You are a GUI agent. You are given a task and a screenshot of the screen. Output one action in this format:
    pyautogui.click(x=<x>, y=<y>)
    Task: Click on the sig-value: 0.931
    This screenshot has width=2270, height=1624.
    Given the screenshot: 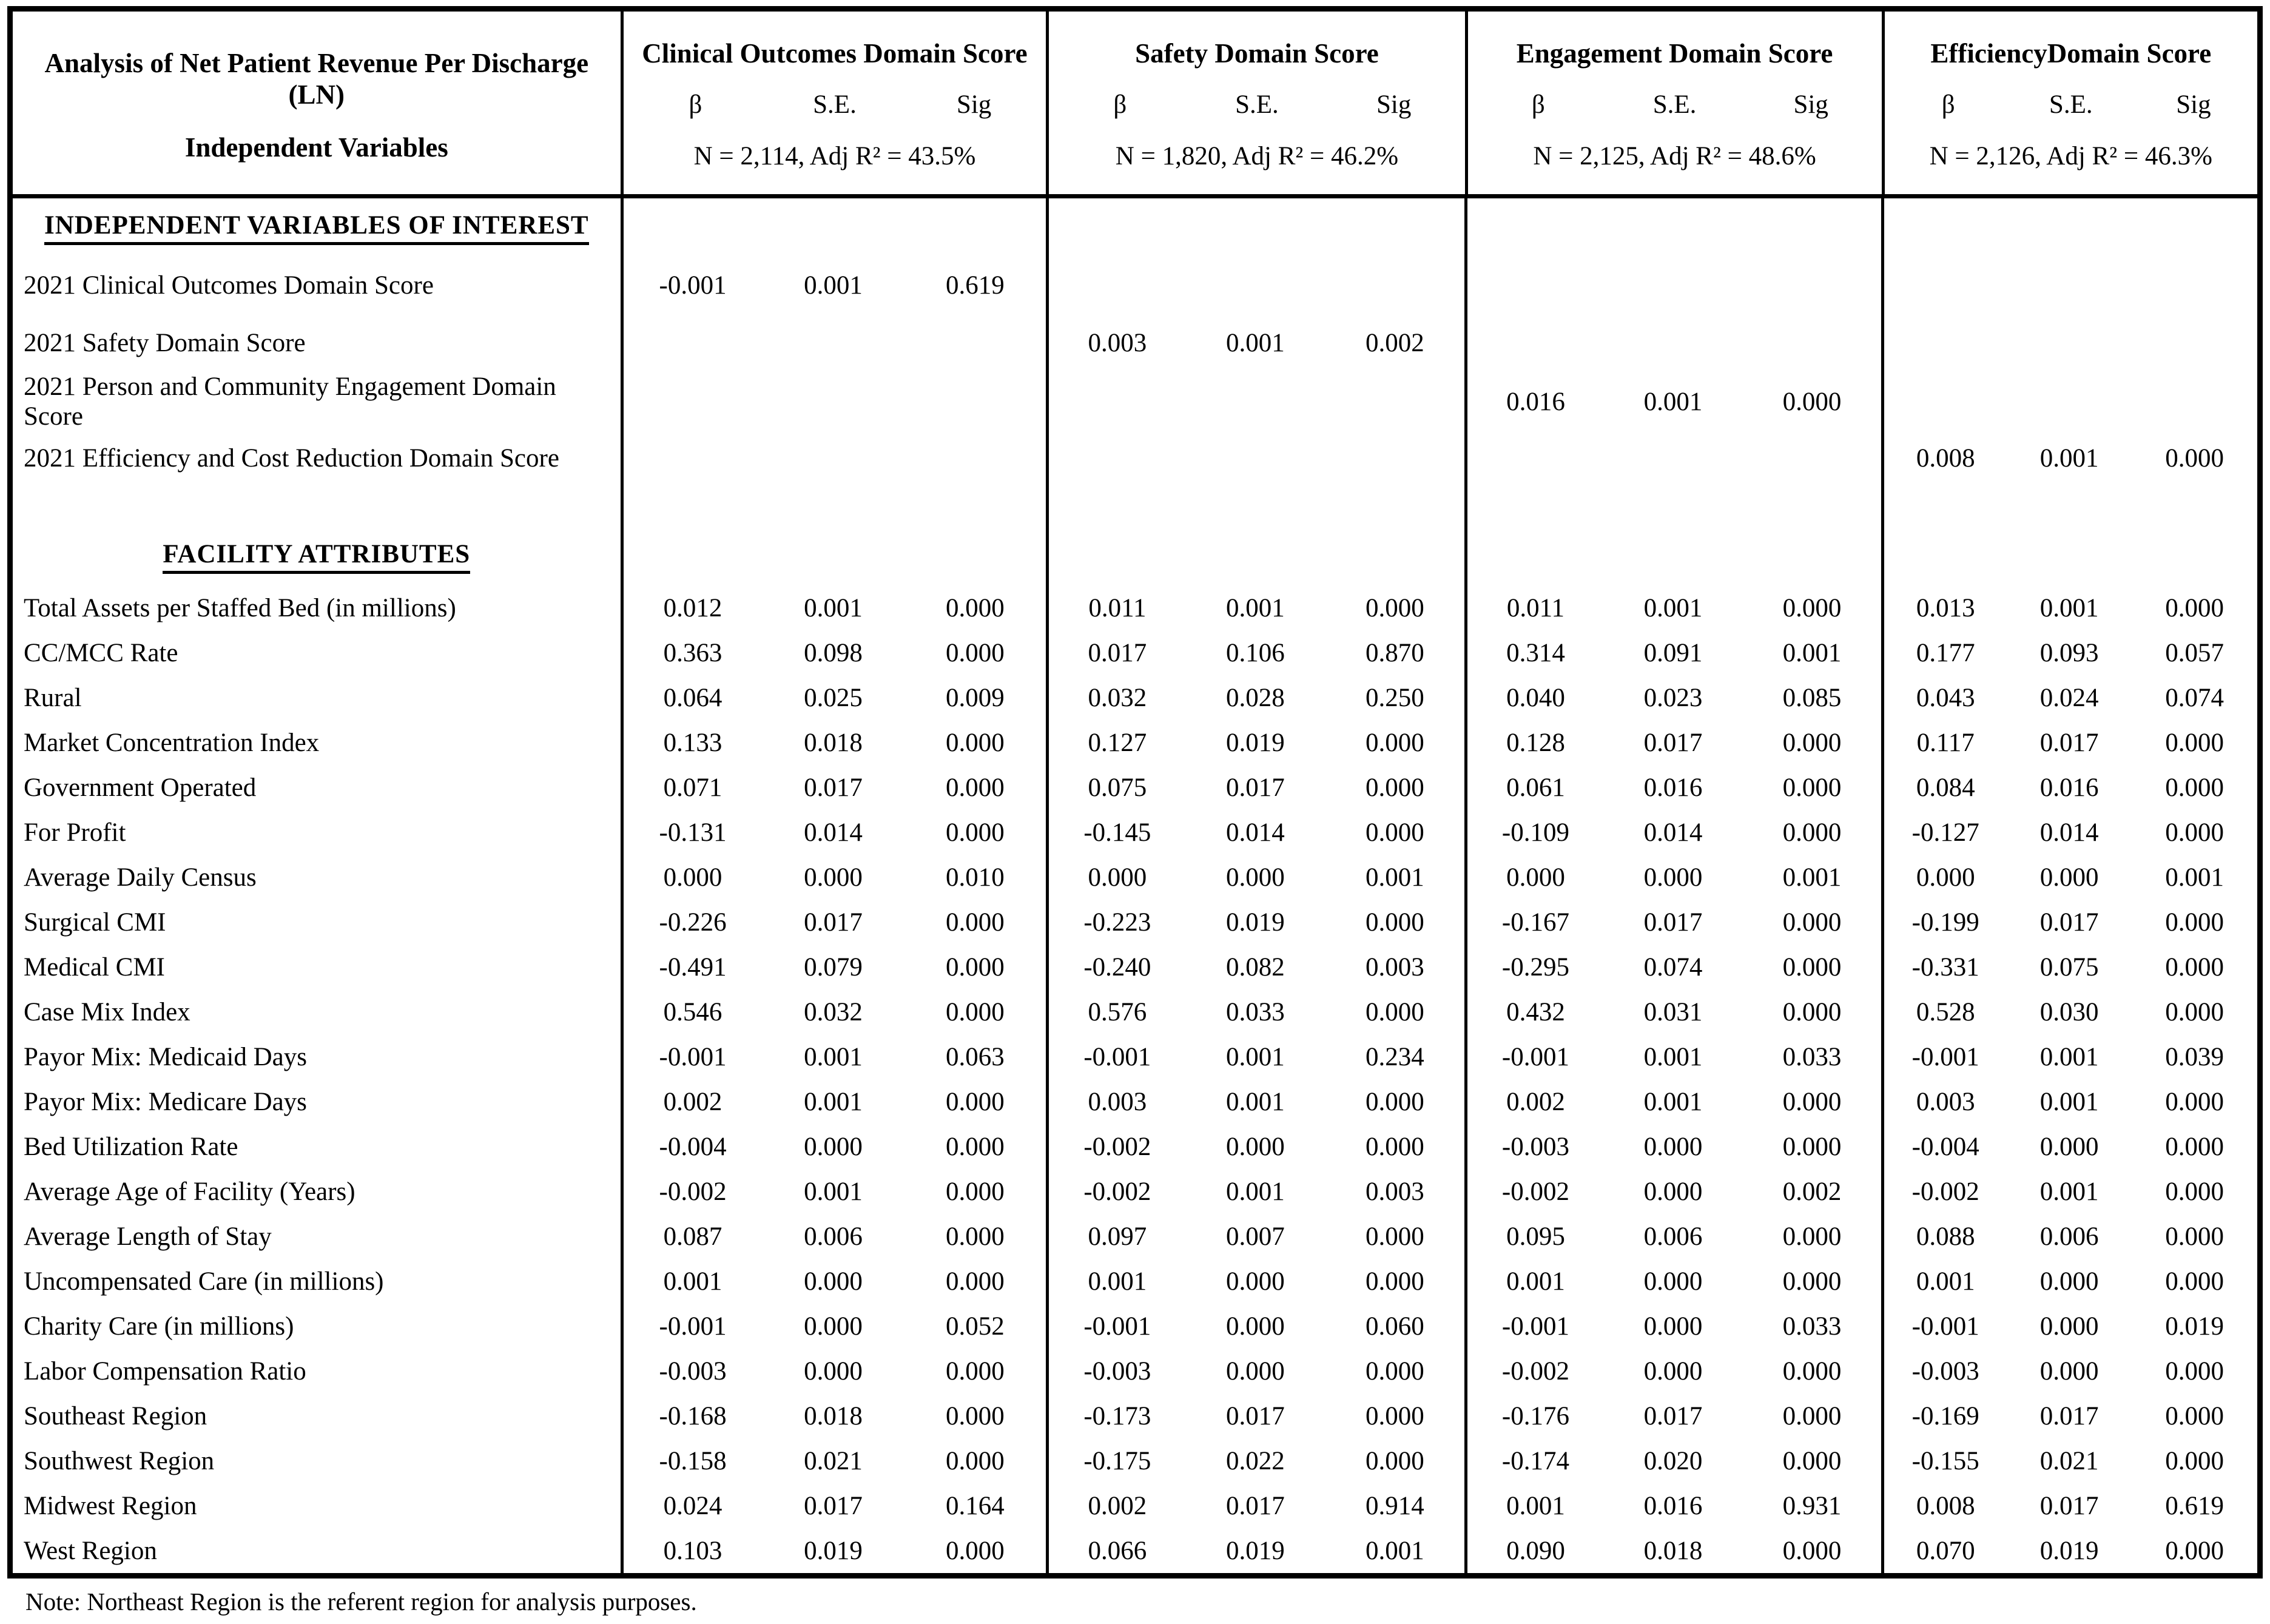 What is the action you would take?
    pyautogui.click(x=1812, y=1506)
    